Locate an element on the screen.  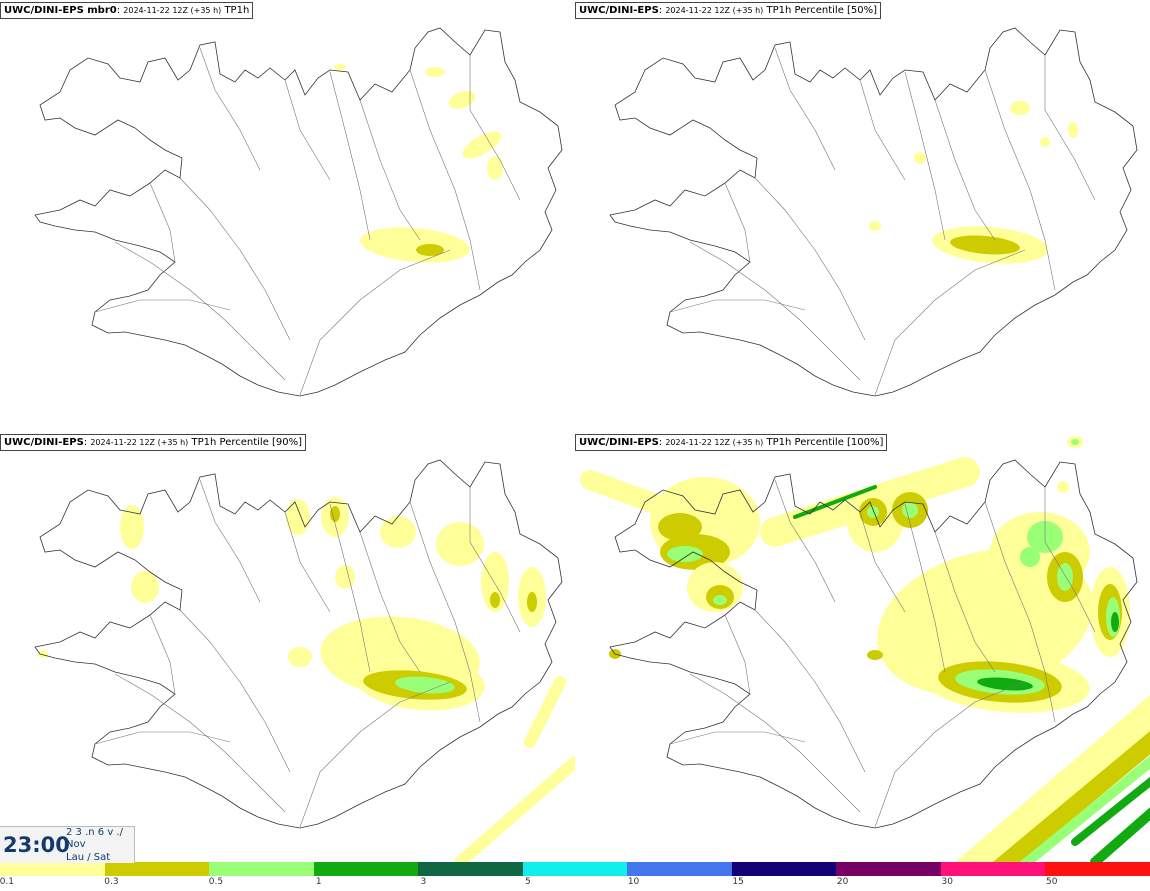
legend-tick-label: 0.5 is located at coordinates (216, 882).